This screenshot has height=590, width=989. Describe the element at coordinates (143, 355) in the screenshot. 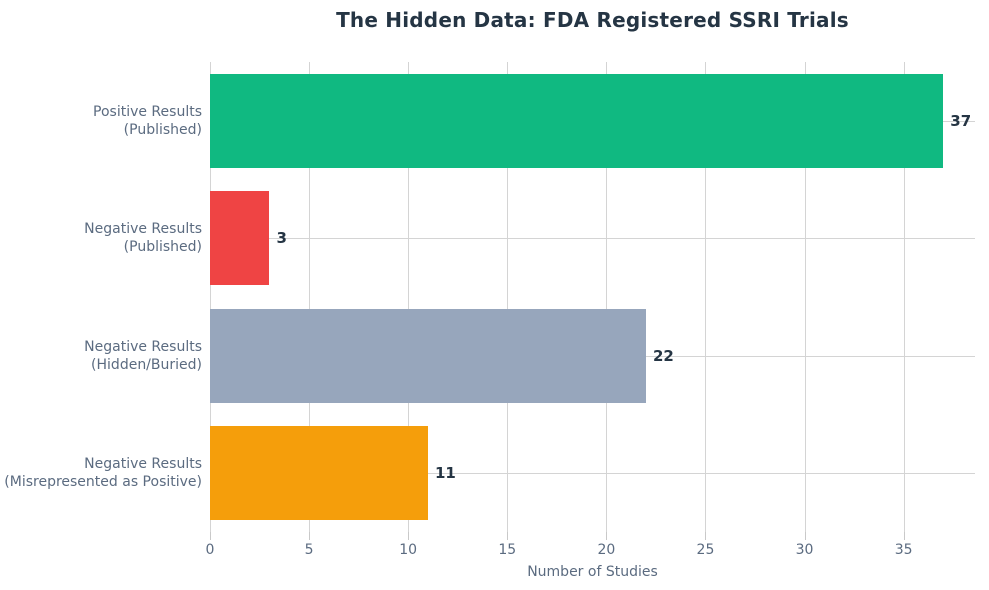

I see `category-label: Negative Results (Hidden/Buried)` at that location.